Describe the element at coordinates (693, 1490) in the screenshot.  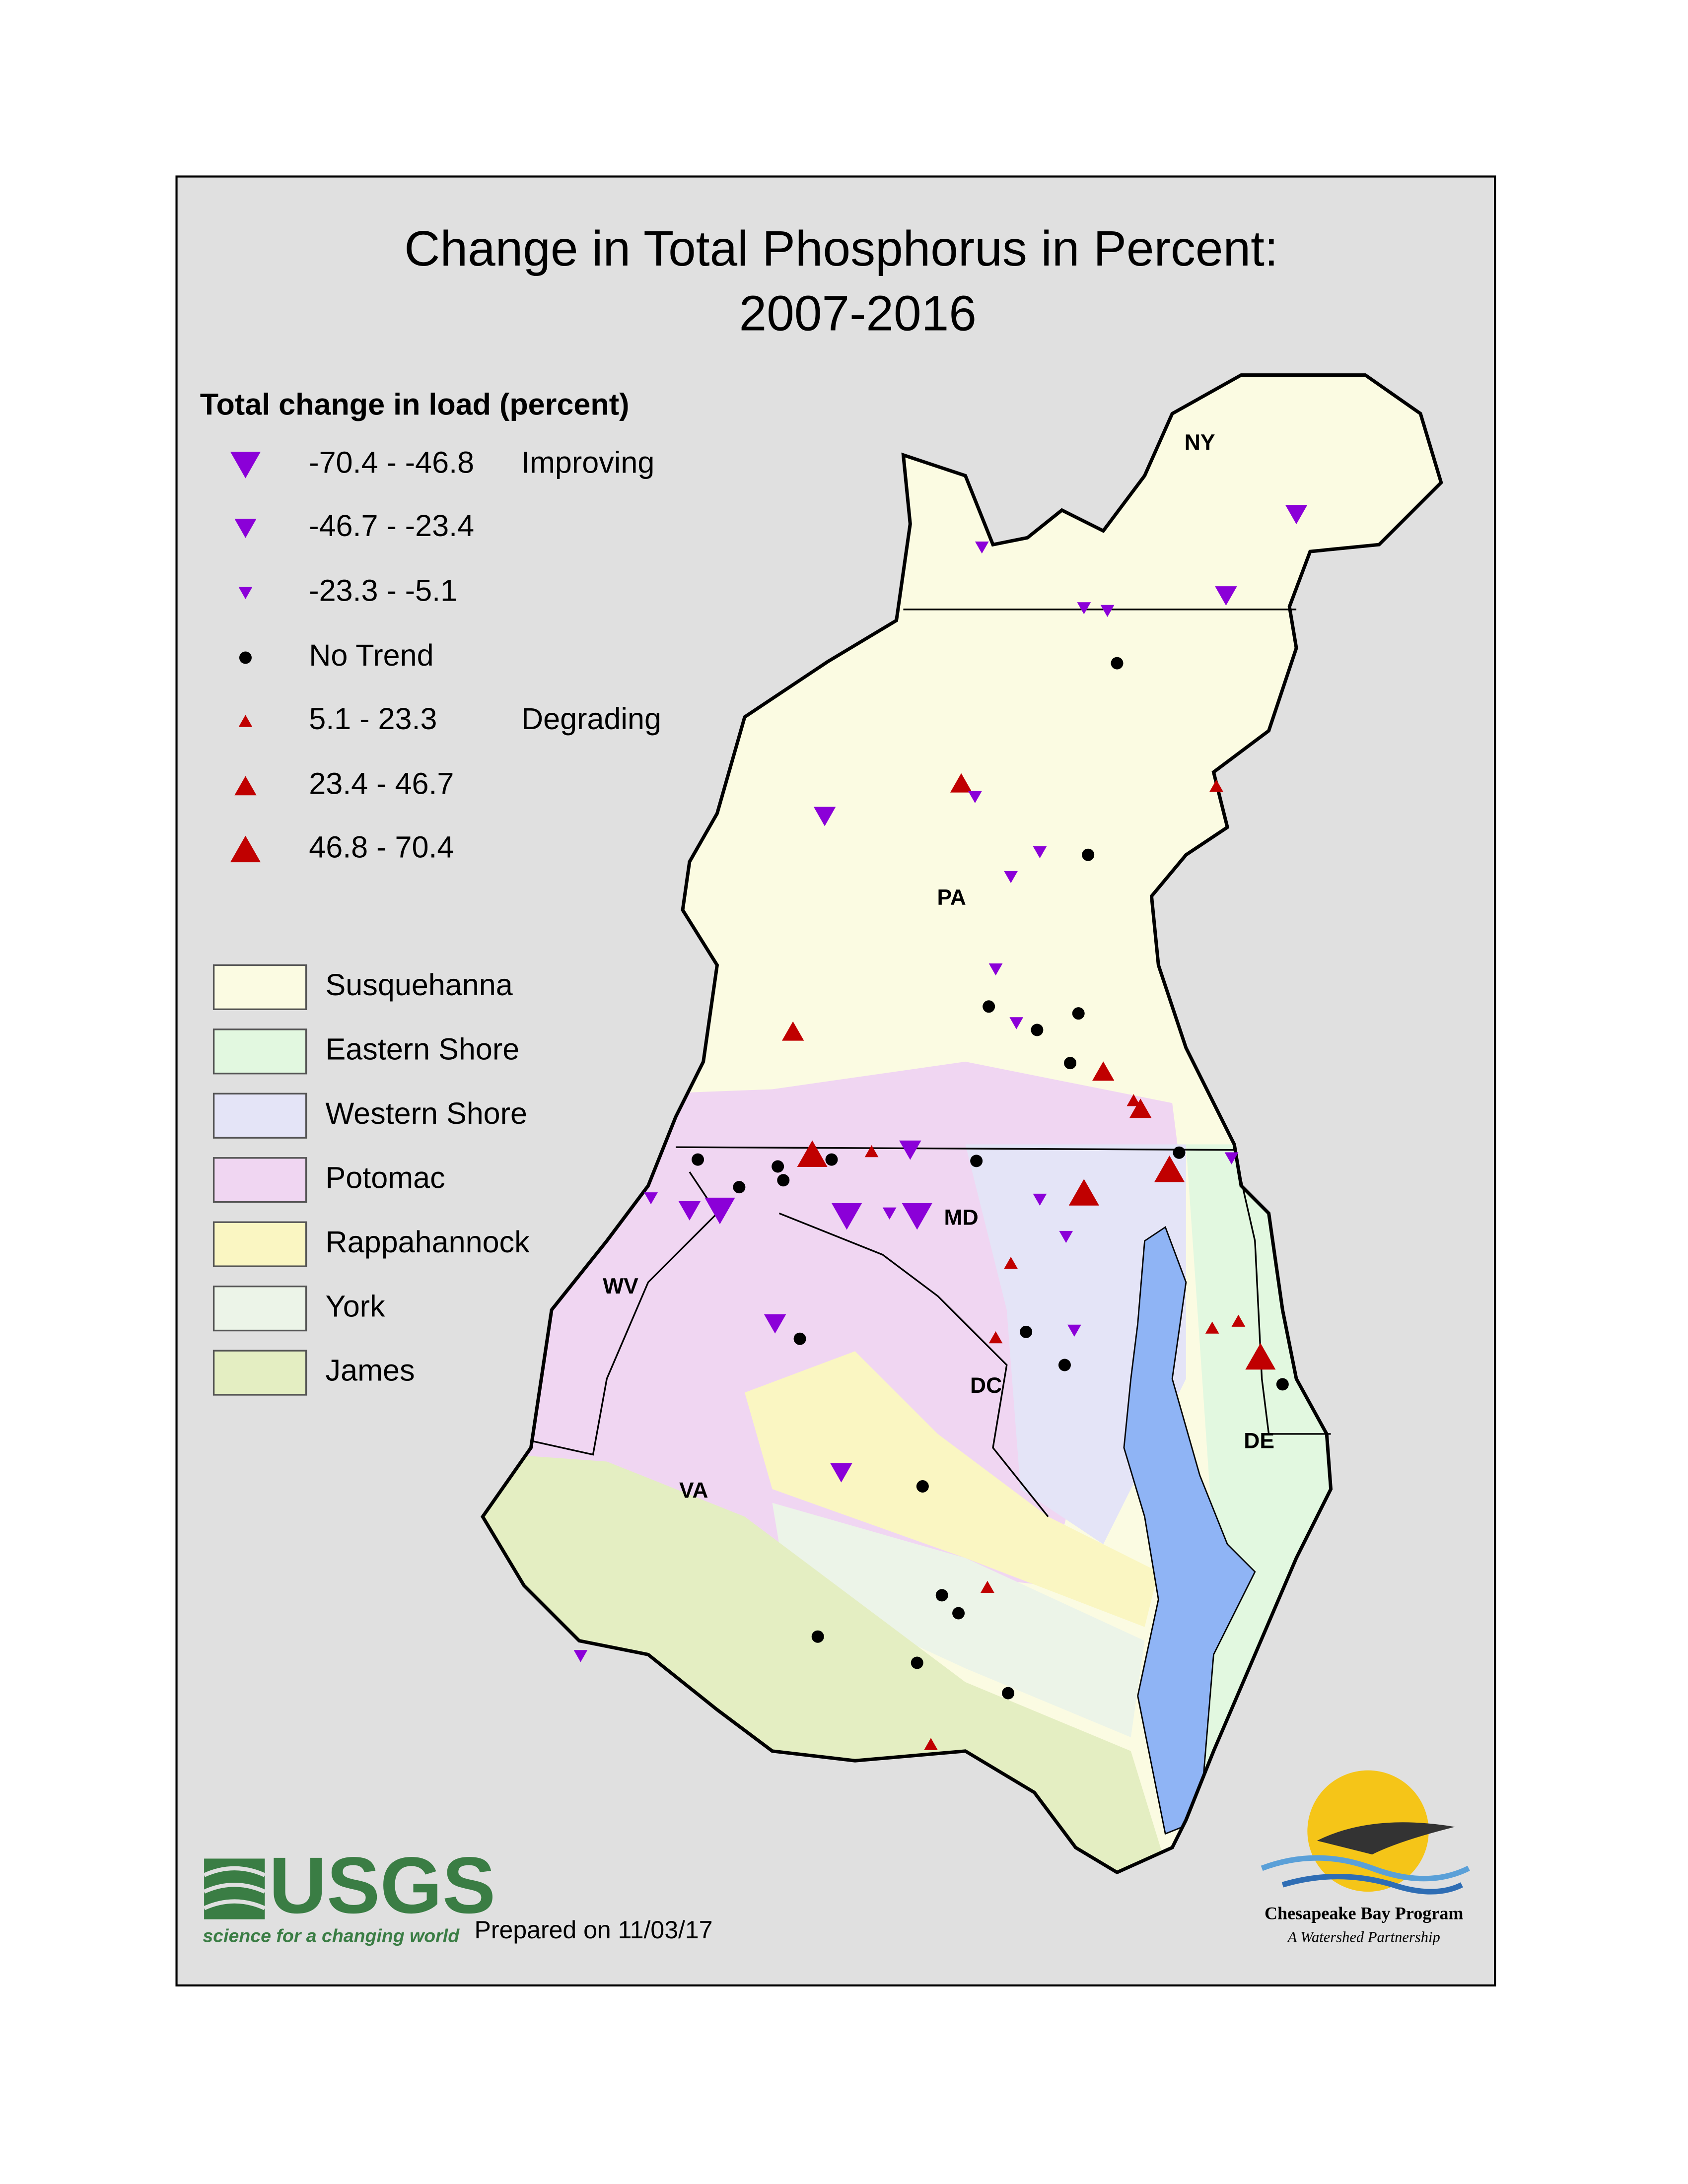
I see `state-label: VA` at that location.